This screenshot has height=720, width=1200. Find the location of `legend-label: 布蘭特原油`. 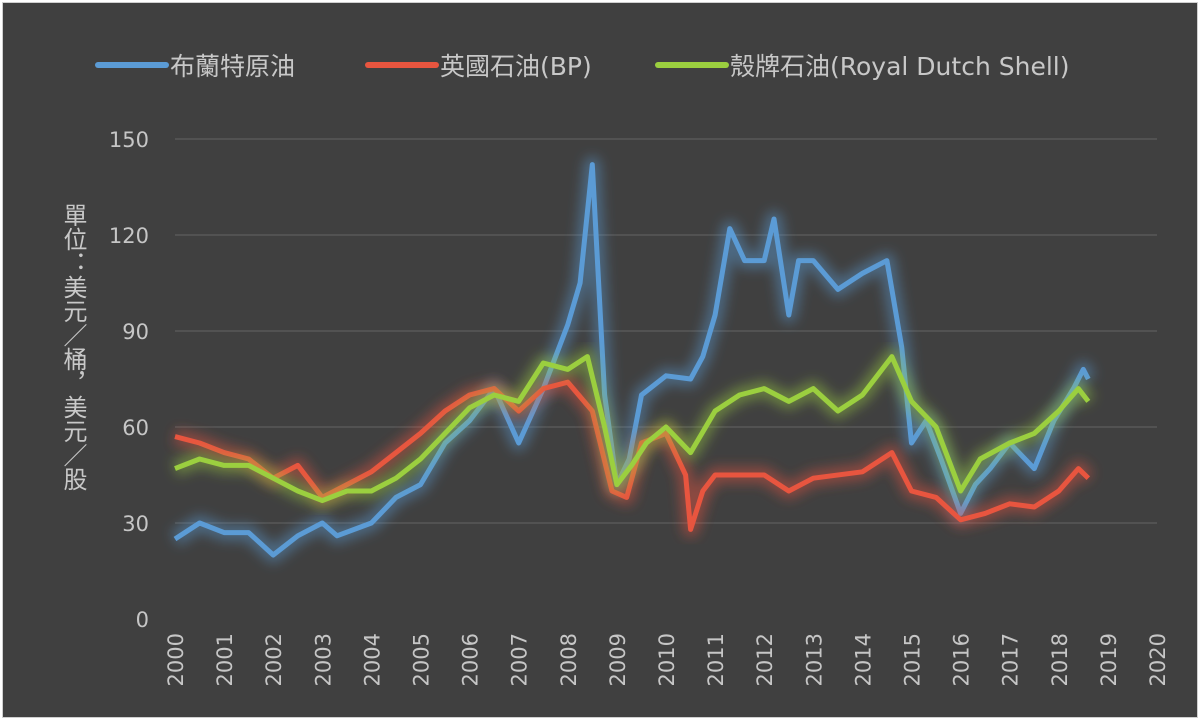

legend-label: 布蘭特原油 is located at coordinates (232, 66).